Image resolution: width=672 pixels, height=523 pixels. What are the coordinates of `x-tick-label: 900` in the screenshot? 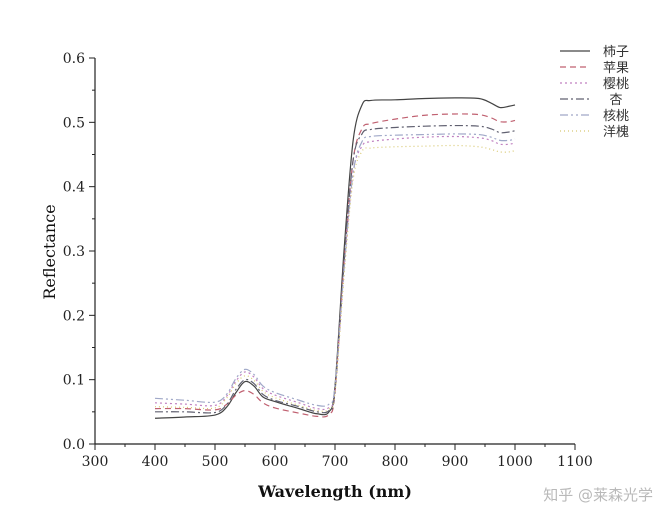 It's located at (455, 462).